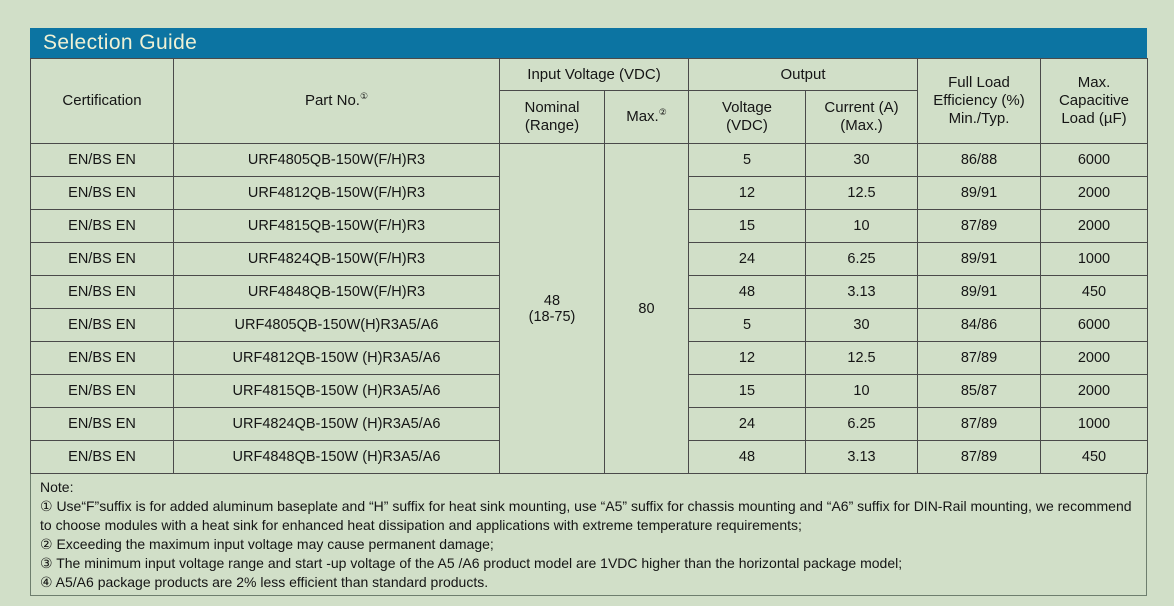 The height and width of the screenshot is (606, 1174). I want to click on cell-part-no: URF4812QB-150W(F/H)R3, so click(336, 193).